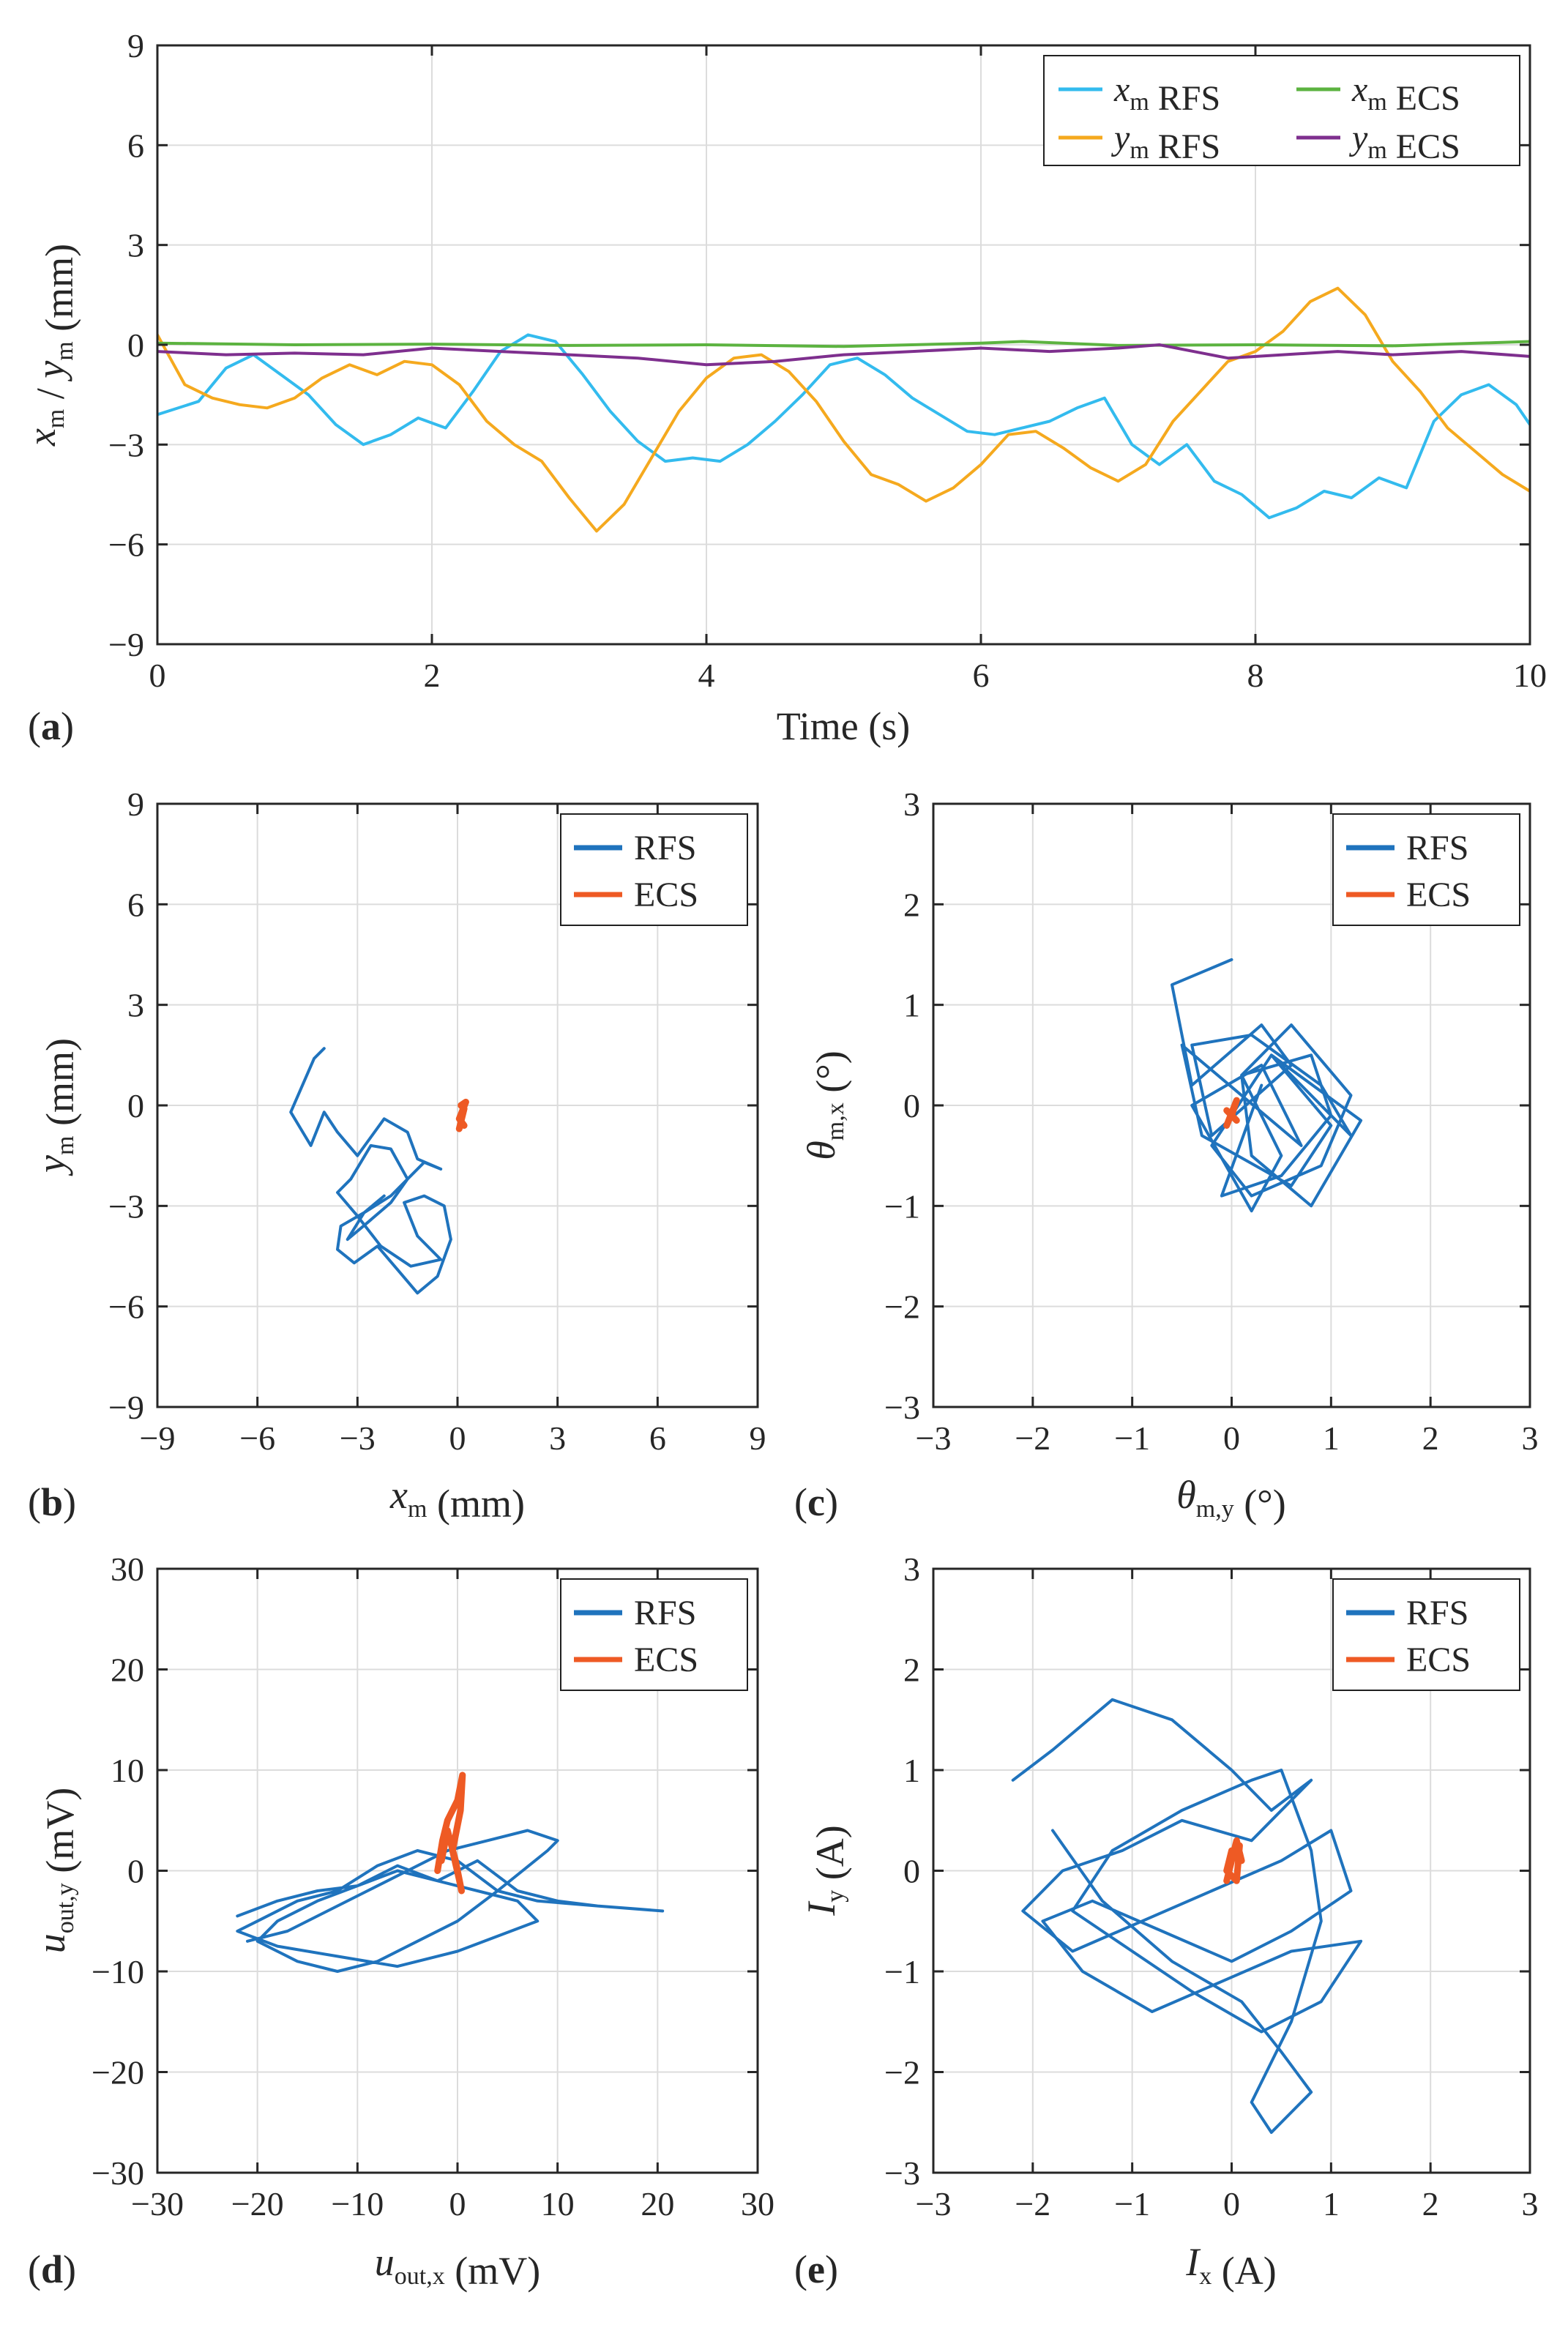 The width and height of the screenshot is (1568, 2344). What do you see at coordinates (1405, 94) in the screenshot?
I see `legend-entry: xm ECS` at bounding box center [1405, 94].